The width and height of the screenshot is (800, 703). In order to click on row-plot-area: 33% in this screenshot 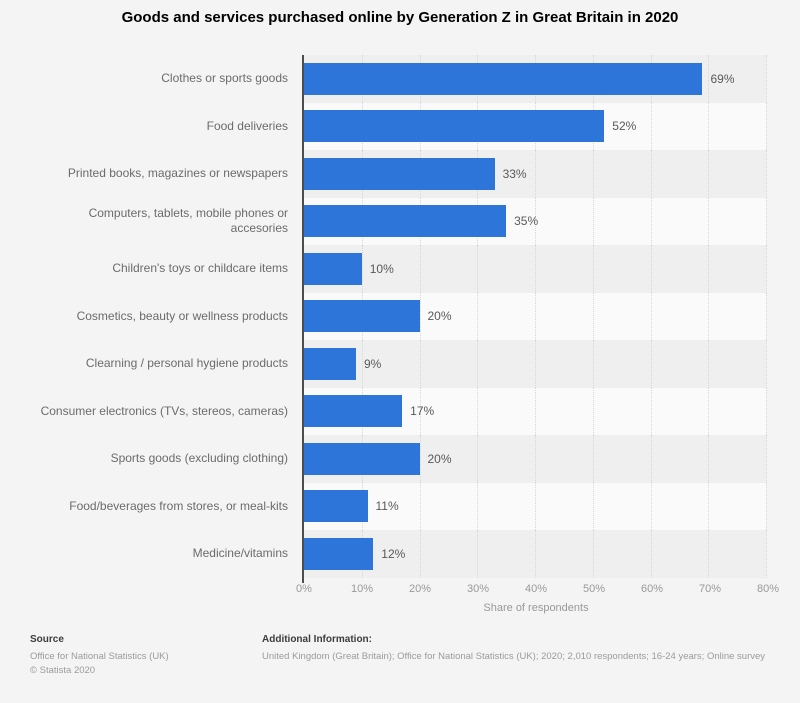, I will do `click(534, 174)`.